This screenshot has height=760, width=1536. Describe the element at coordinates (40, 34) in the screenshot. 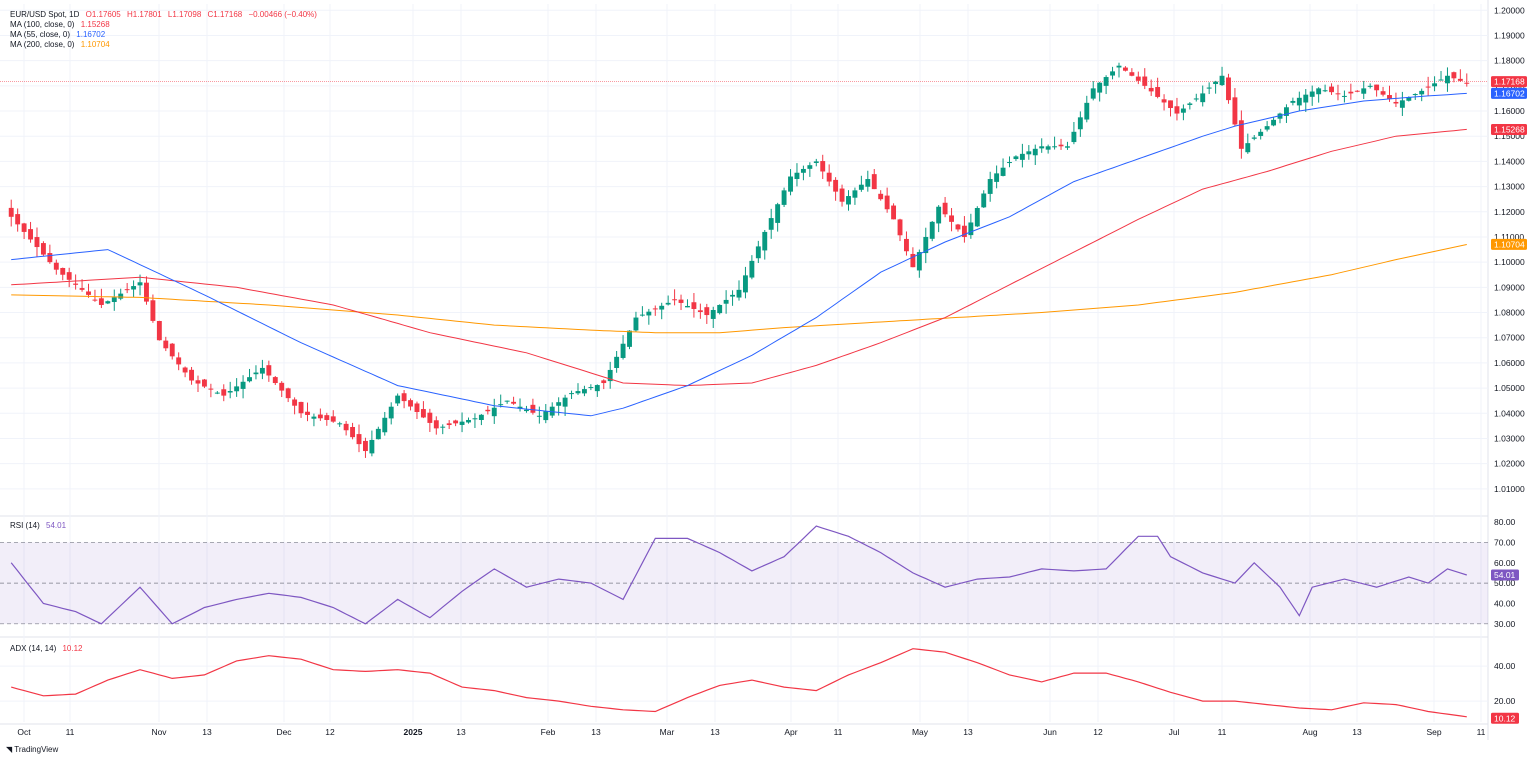

I see `ma55-label: MA (55, close, 0)` at that location.